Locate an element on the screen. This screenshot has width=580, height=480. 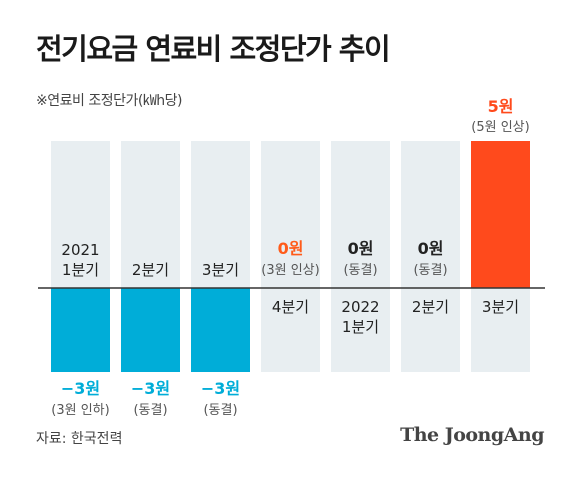
category-label: 2021 is located at coordinates (80, 250).